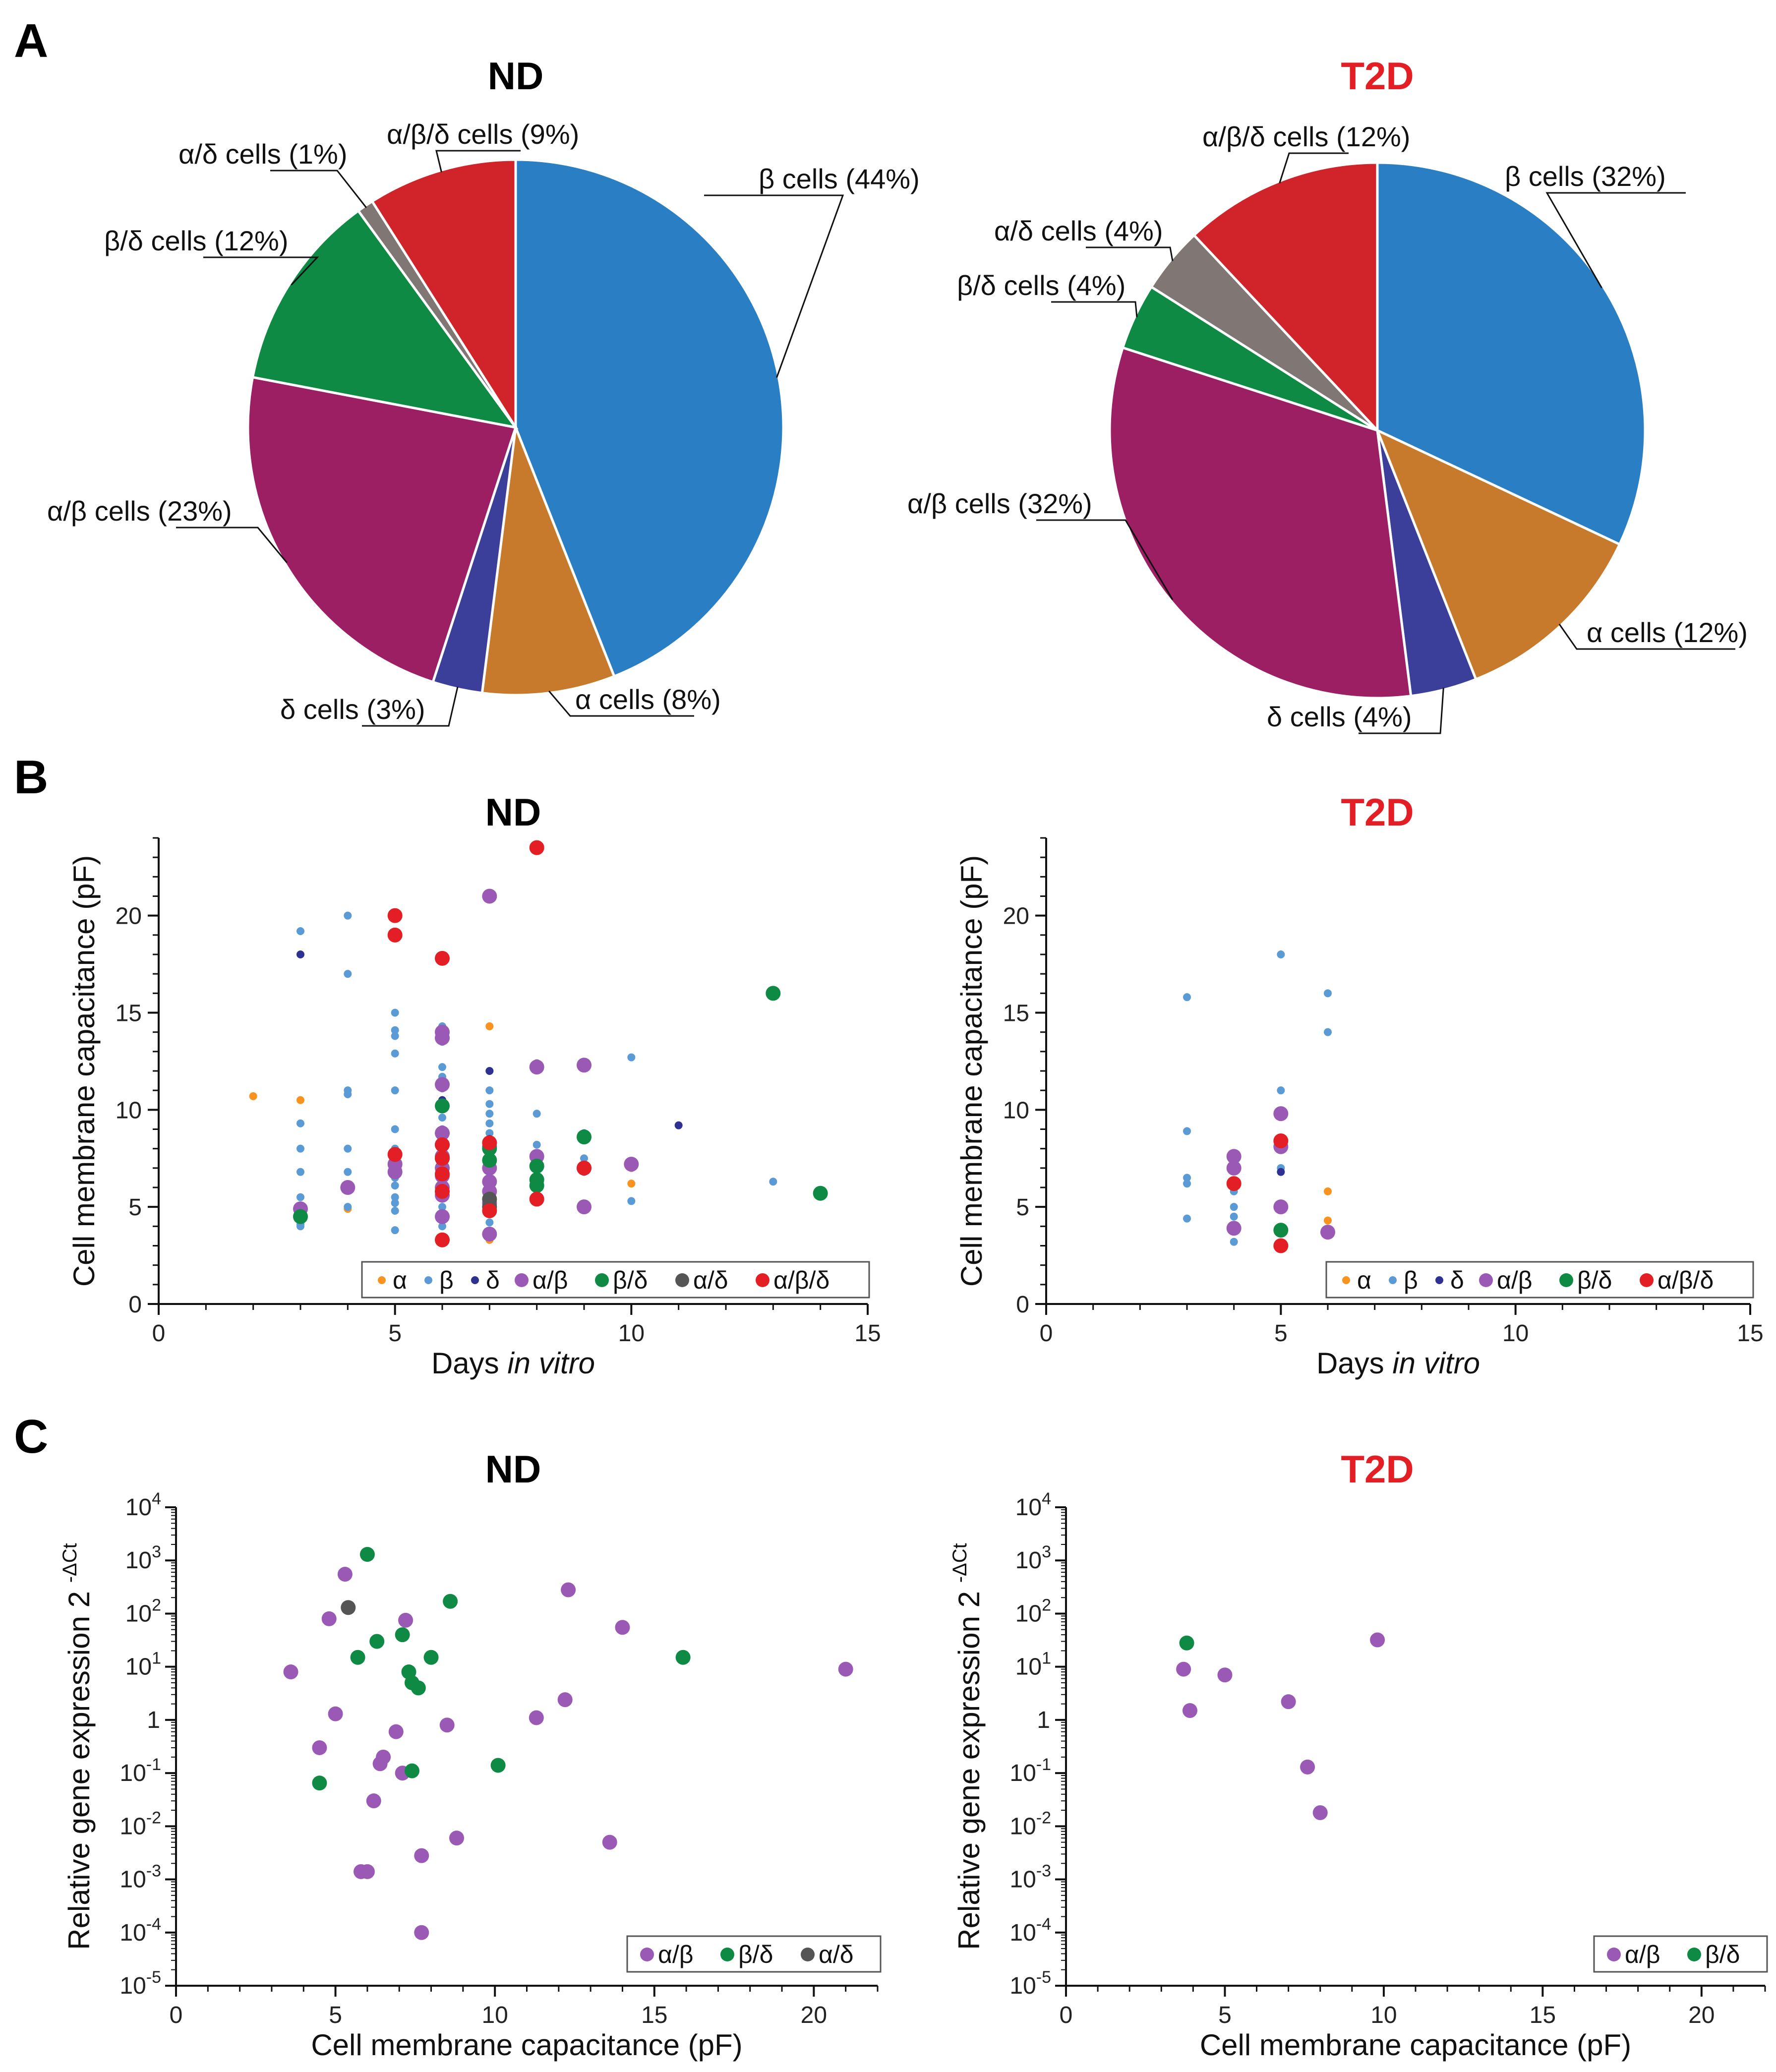 This screenshot has height=2072, width=1776. I want to click on x-tick-label: 0, so click(177, 2015).